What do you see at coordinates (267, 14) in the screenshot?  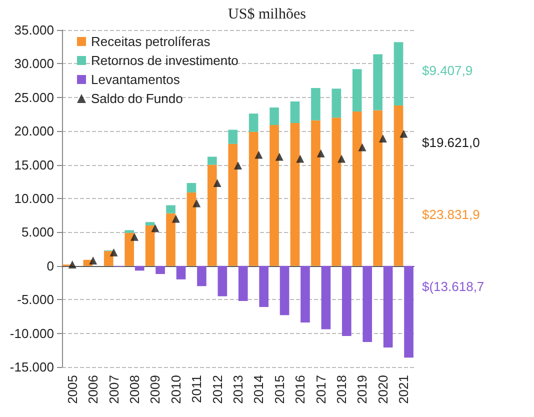 I see `chart-title: US$ milhões` at bounding box center [267, 14].